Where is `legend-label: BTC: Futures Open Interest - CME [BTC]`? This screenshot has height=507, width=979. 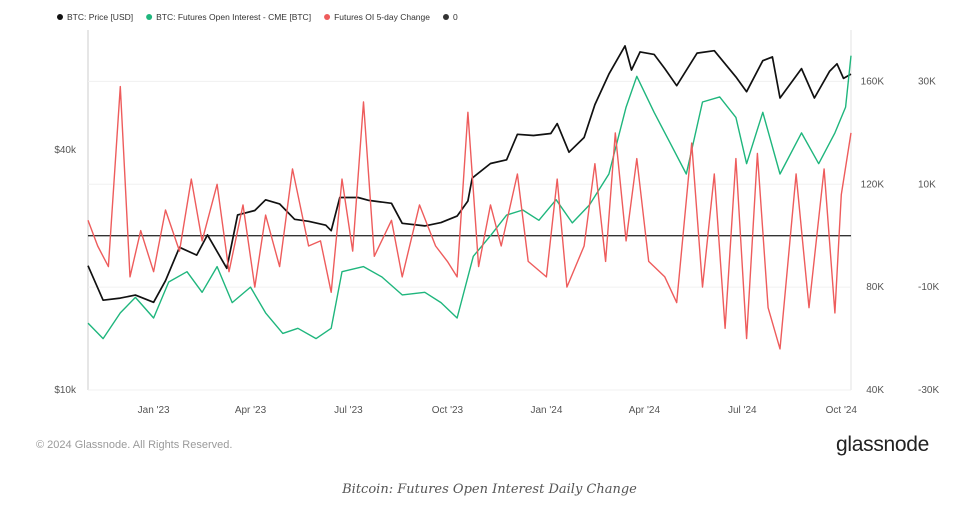 legend-label: BTC: Futures Open Interest - CME [BTC] is located at coordinates (233, 17).